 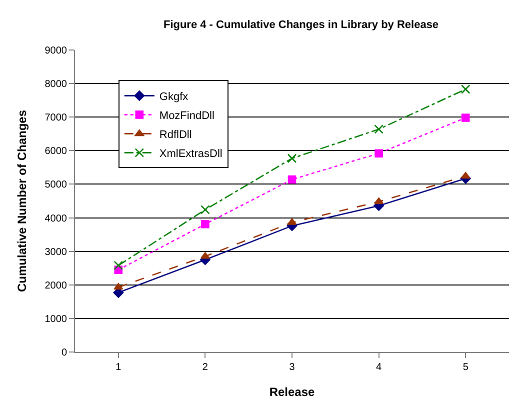 I want to click on x-axis-title: Release, so click(x=292, y=391).